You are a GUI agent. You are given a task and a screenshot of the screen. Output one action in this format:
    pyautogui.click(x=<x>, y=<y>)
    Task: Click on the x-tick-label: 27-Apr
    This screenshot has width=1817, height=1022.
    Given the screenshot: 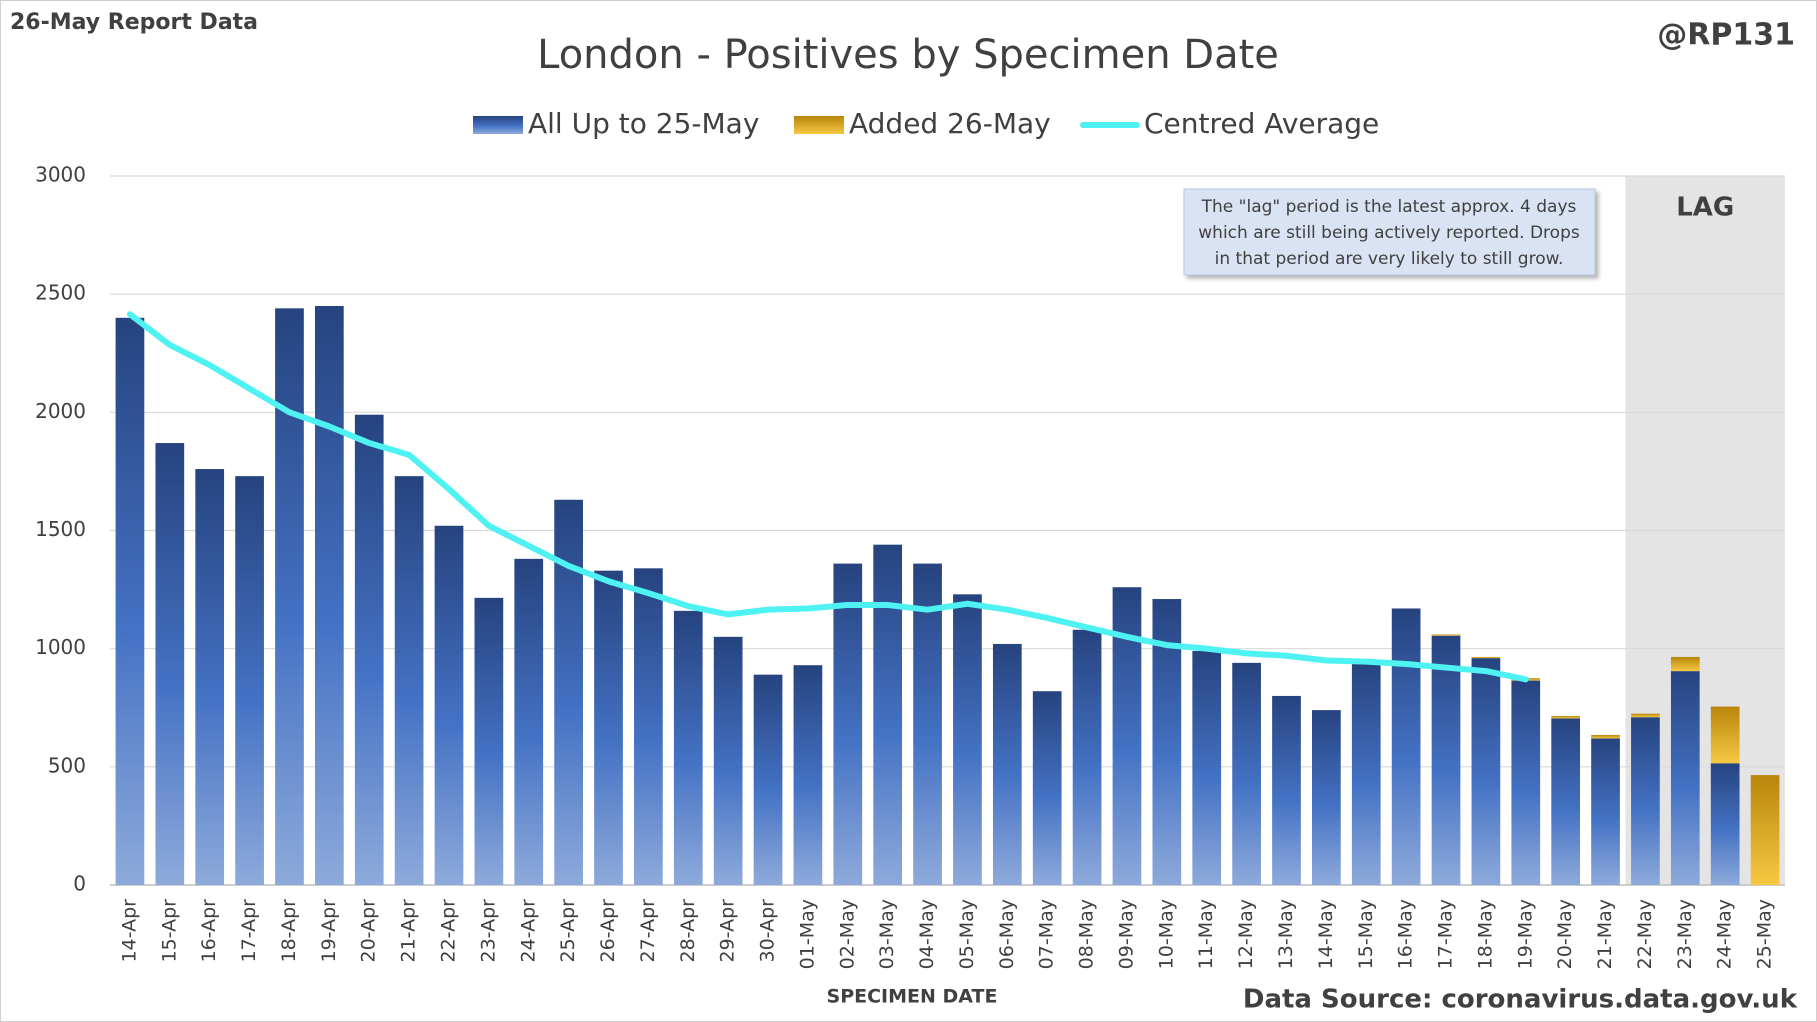 What is the action you would take?
    pyautogui.click(x=648, y=931)
    